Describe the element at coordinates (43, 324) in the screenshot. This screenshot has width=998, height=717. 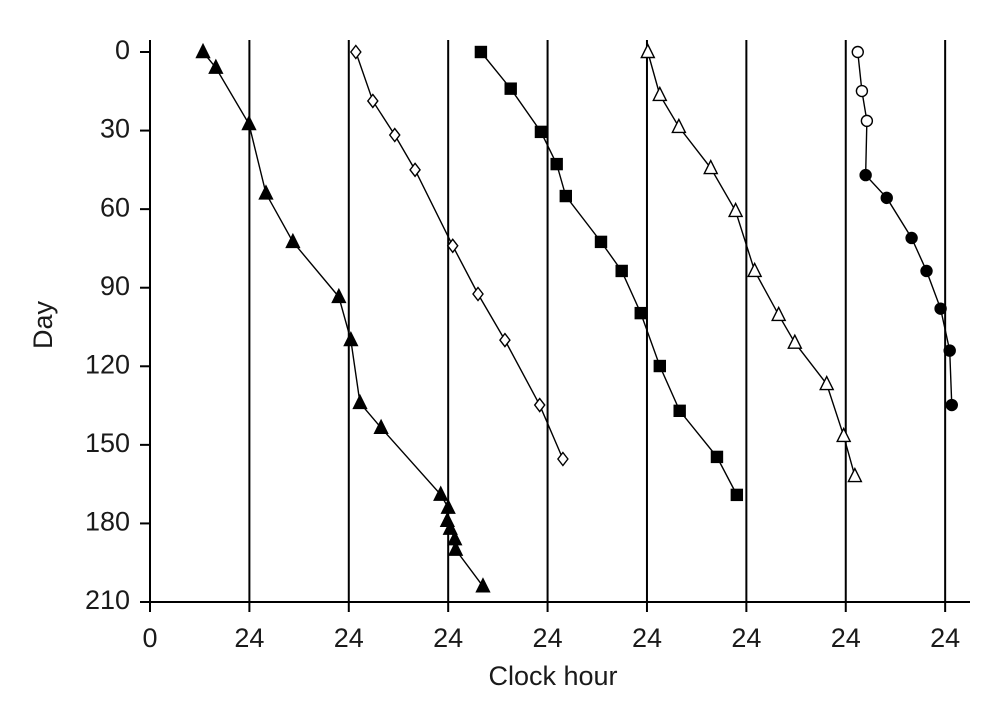
I see `y-axis-label: Day` at that location.